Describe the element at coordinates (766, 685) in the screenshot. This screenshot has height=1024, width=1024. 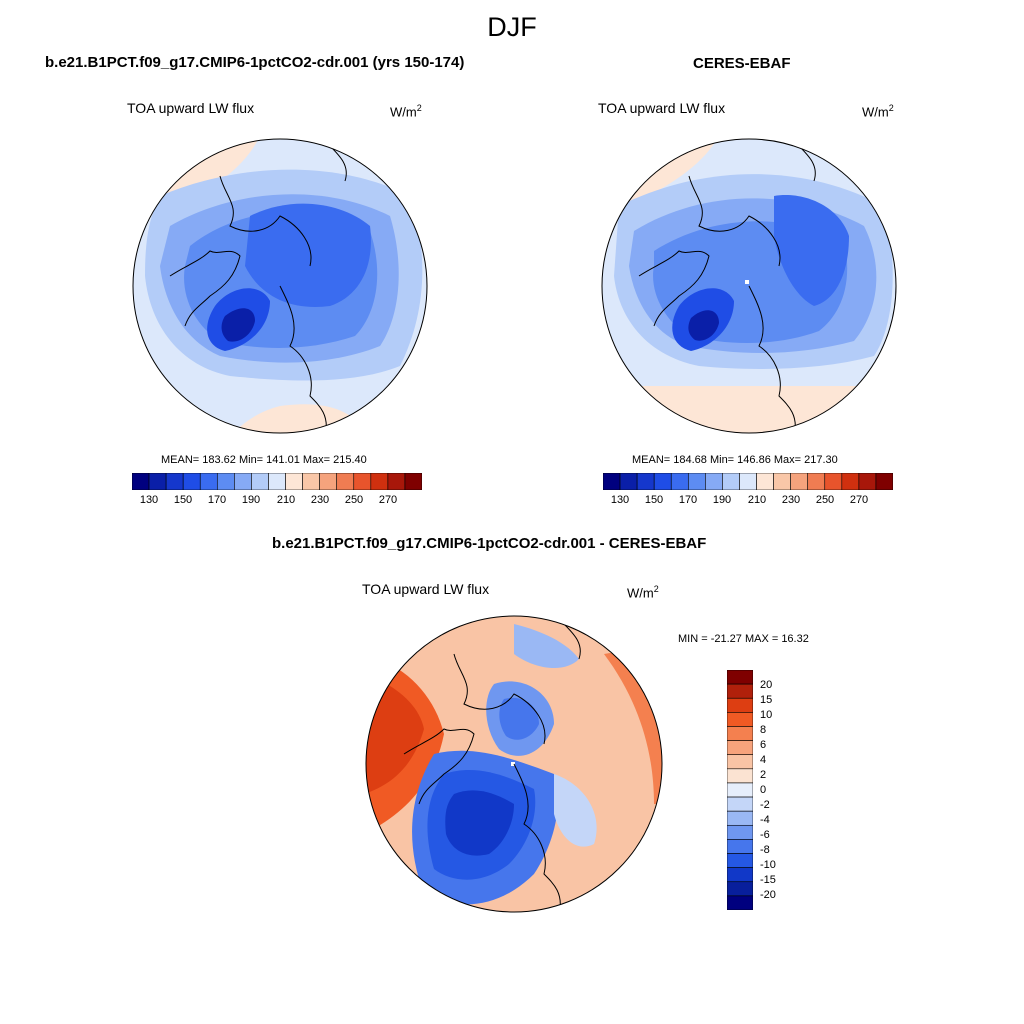
I see `panel-3-tick-20: 20` at that location.